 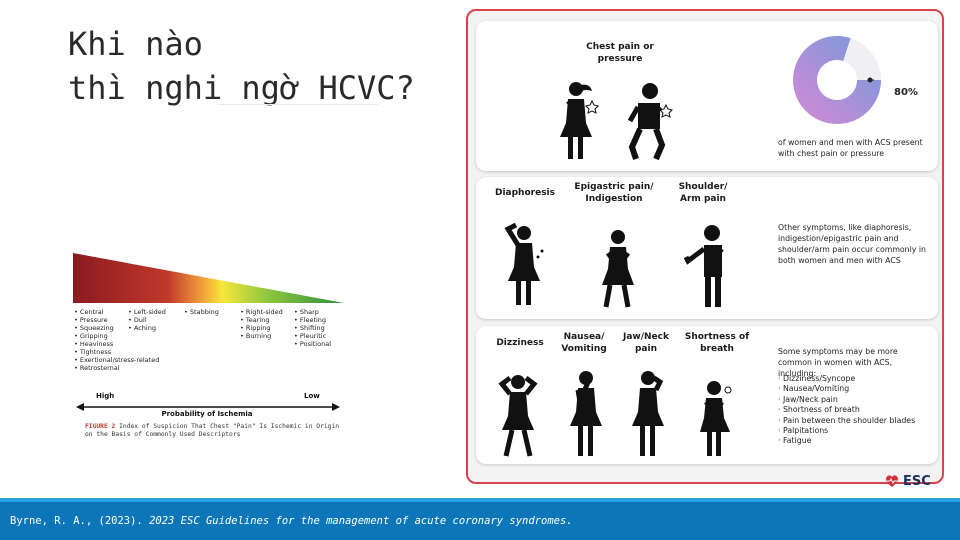 I want to click on shoulder-arm-label: Shoulder/ Arm pain, so click(x=703, y=193).